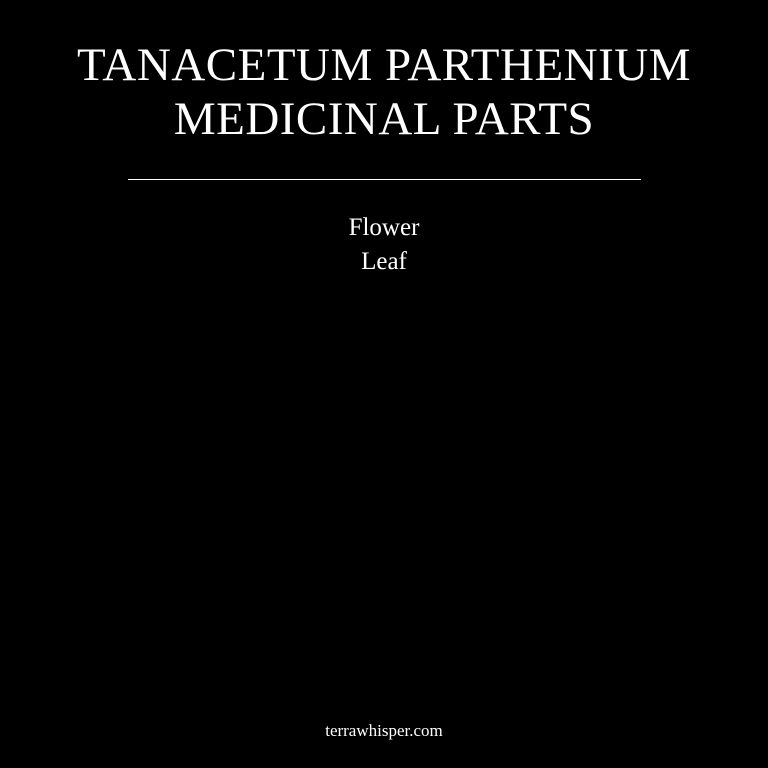  What do you see at coordinates (384, 730) in the screenshot?
I see `footer-site-name: terrawhisper.com` at bounding box center [384, 730].